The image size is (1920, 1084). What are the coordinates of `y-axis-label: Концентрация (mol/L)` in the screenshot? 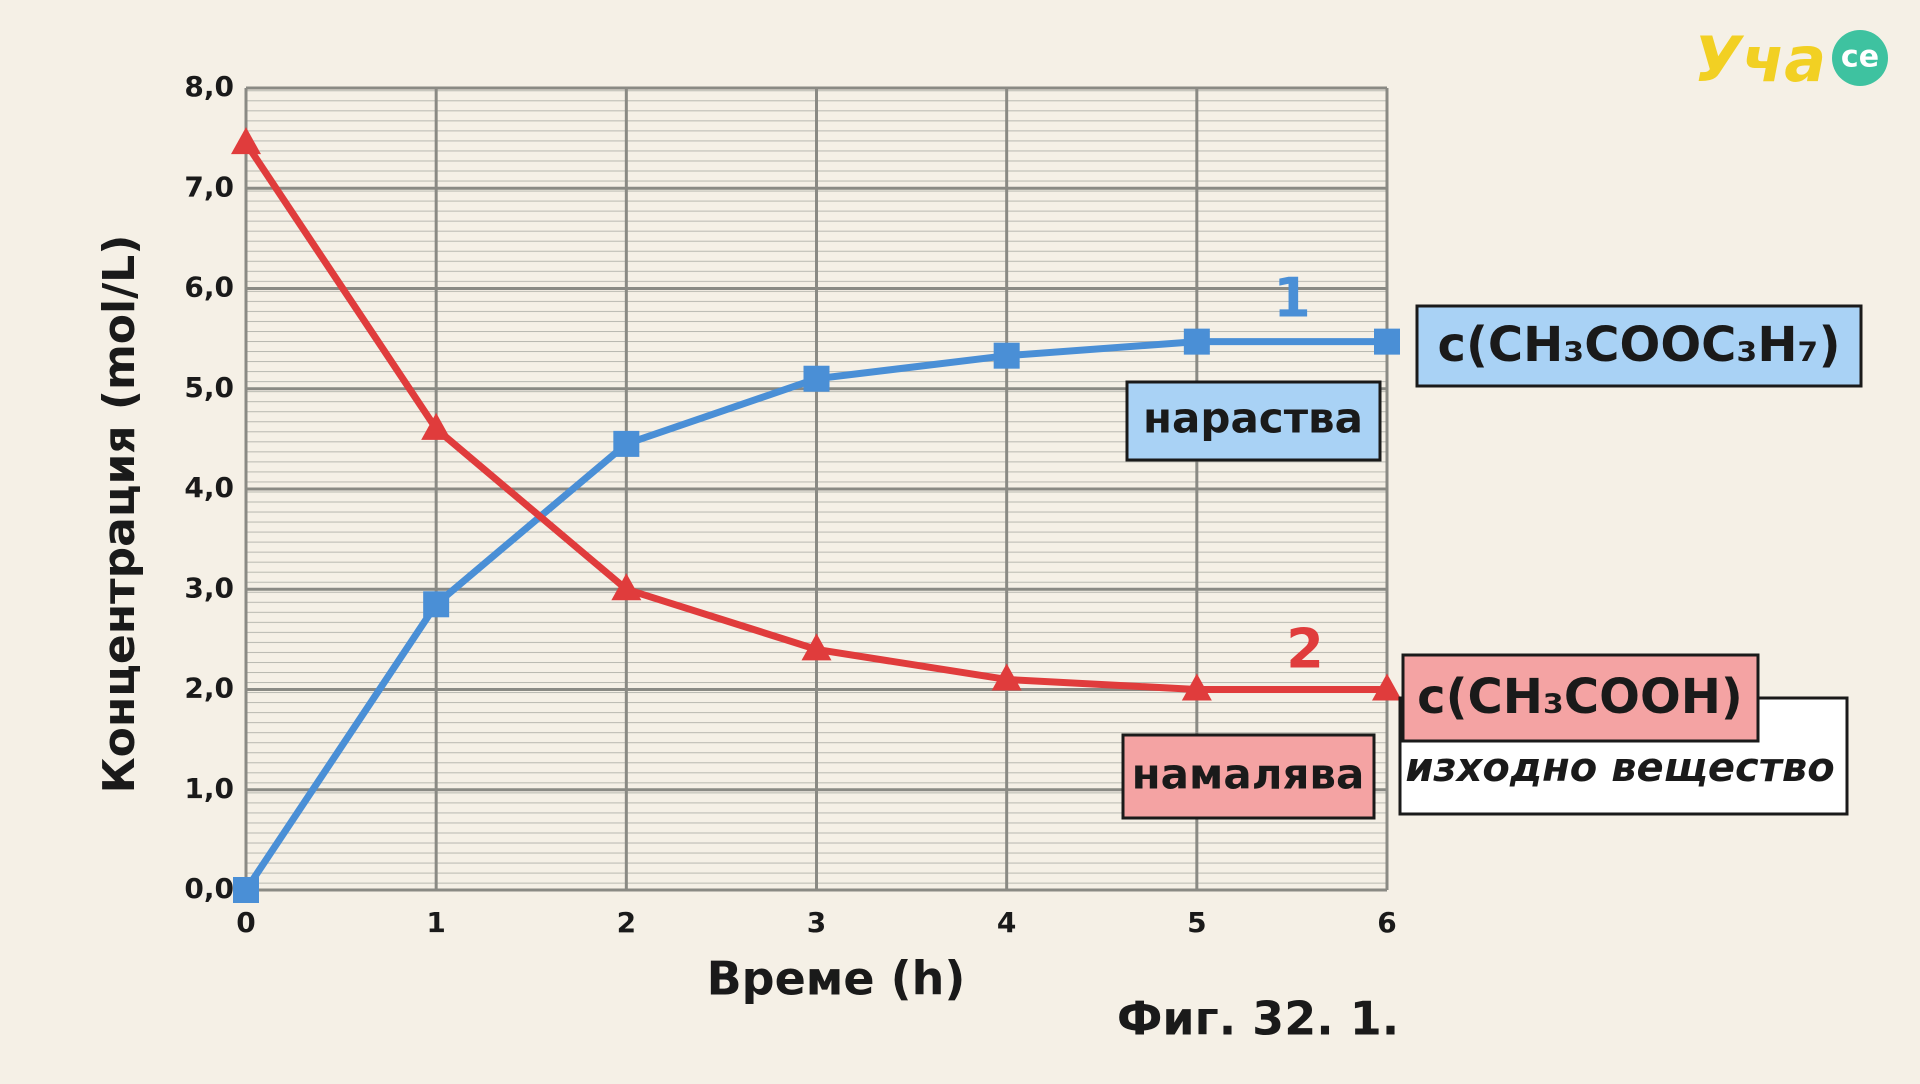 It's located at (119, 514).